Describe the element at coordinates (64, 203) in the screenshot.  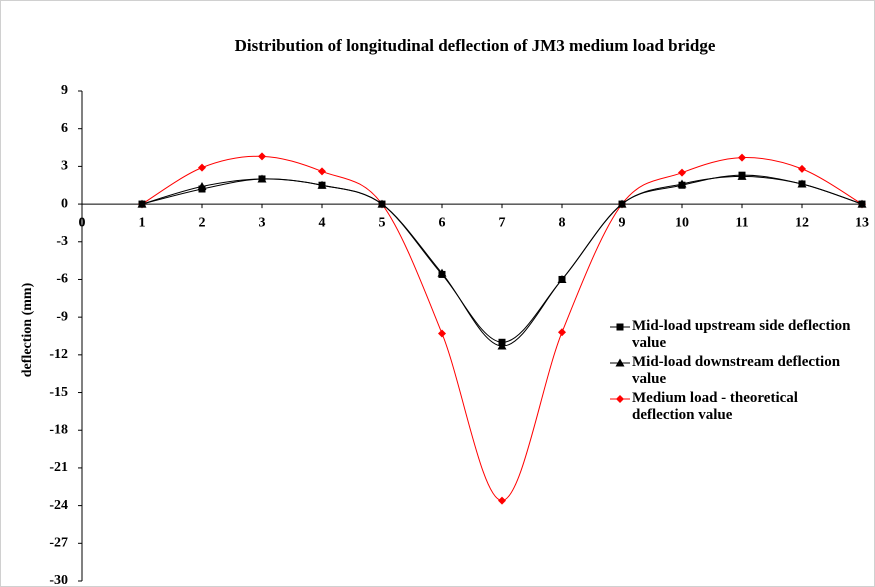
I see `y-tick-label: 0` at that location.